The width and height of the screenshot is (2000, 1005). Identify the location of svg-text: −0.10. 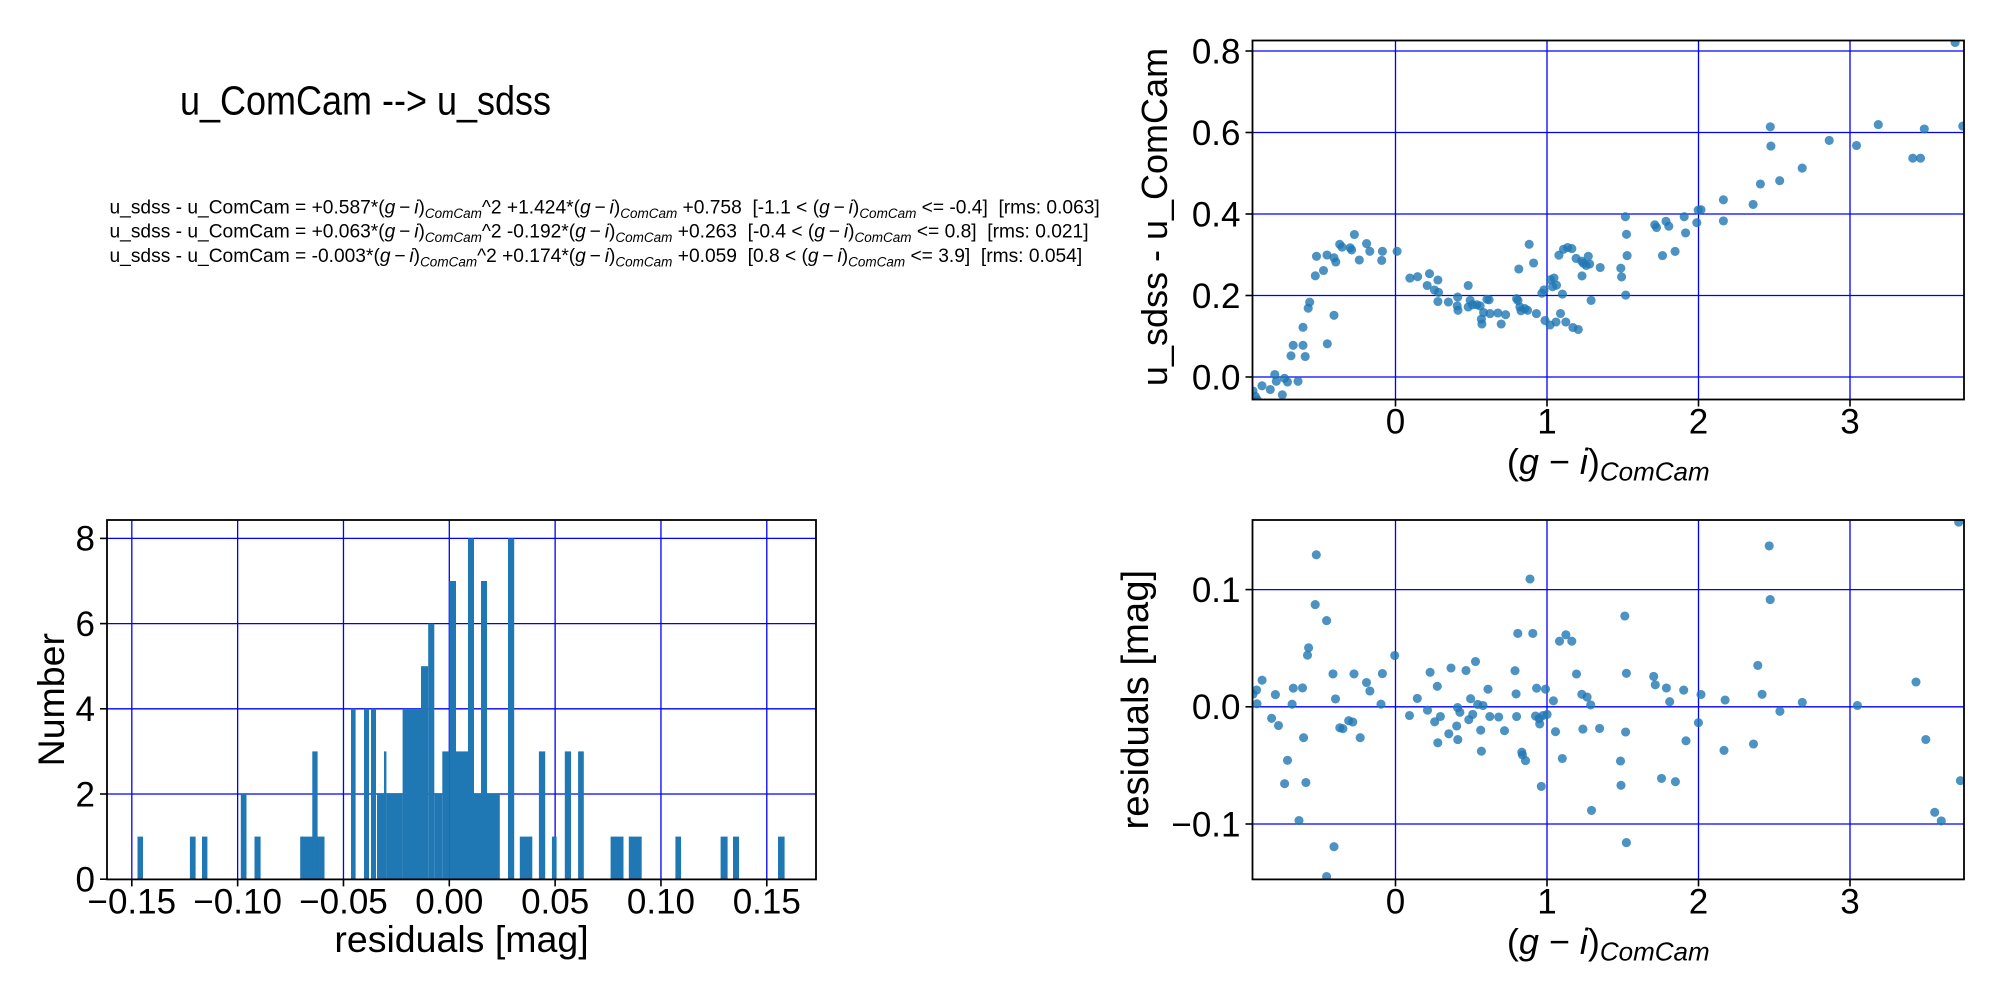
(237, 901).